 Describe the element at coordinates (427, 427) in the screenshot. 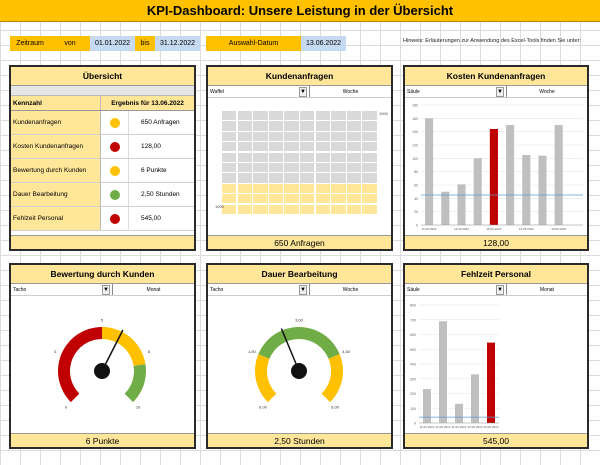

I see `x-tick-label: 11.06.2022` at that location.